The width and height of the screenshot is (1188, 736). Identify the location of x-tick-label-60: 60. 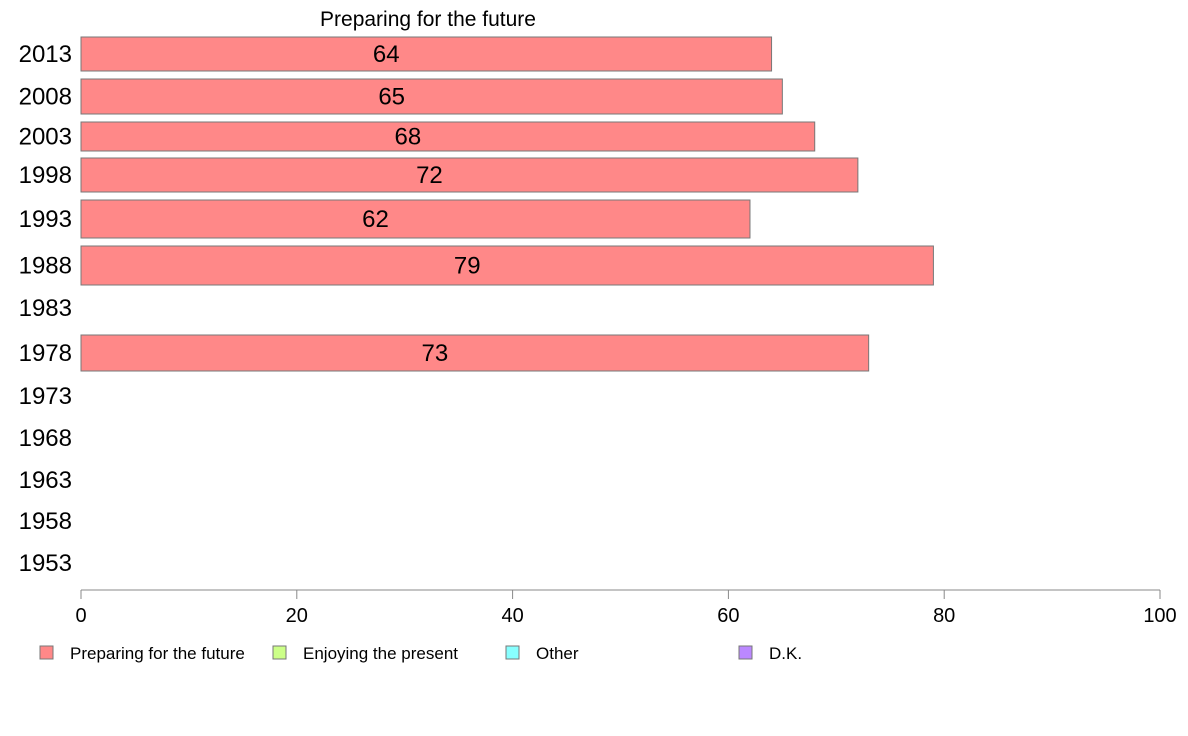
(728, 616).